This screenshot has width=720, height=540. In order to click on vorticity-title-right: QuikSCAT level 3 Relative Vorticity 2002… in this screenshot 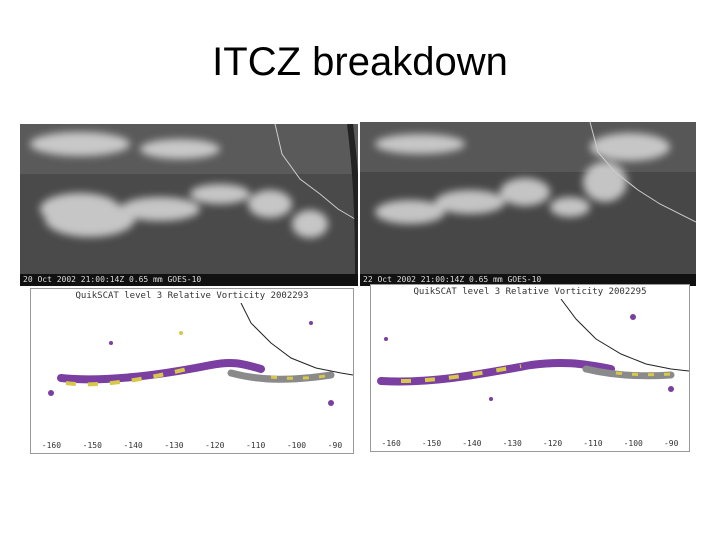, I will do `click(530, 292)`.